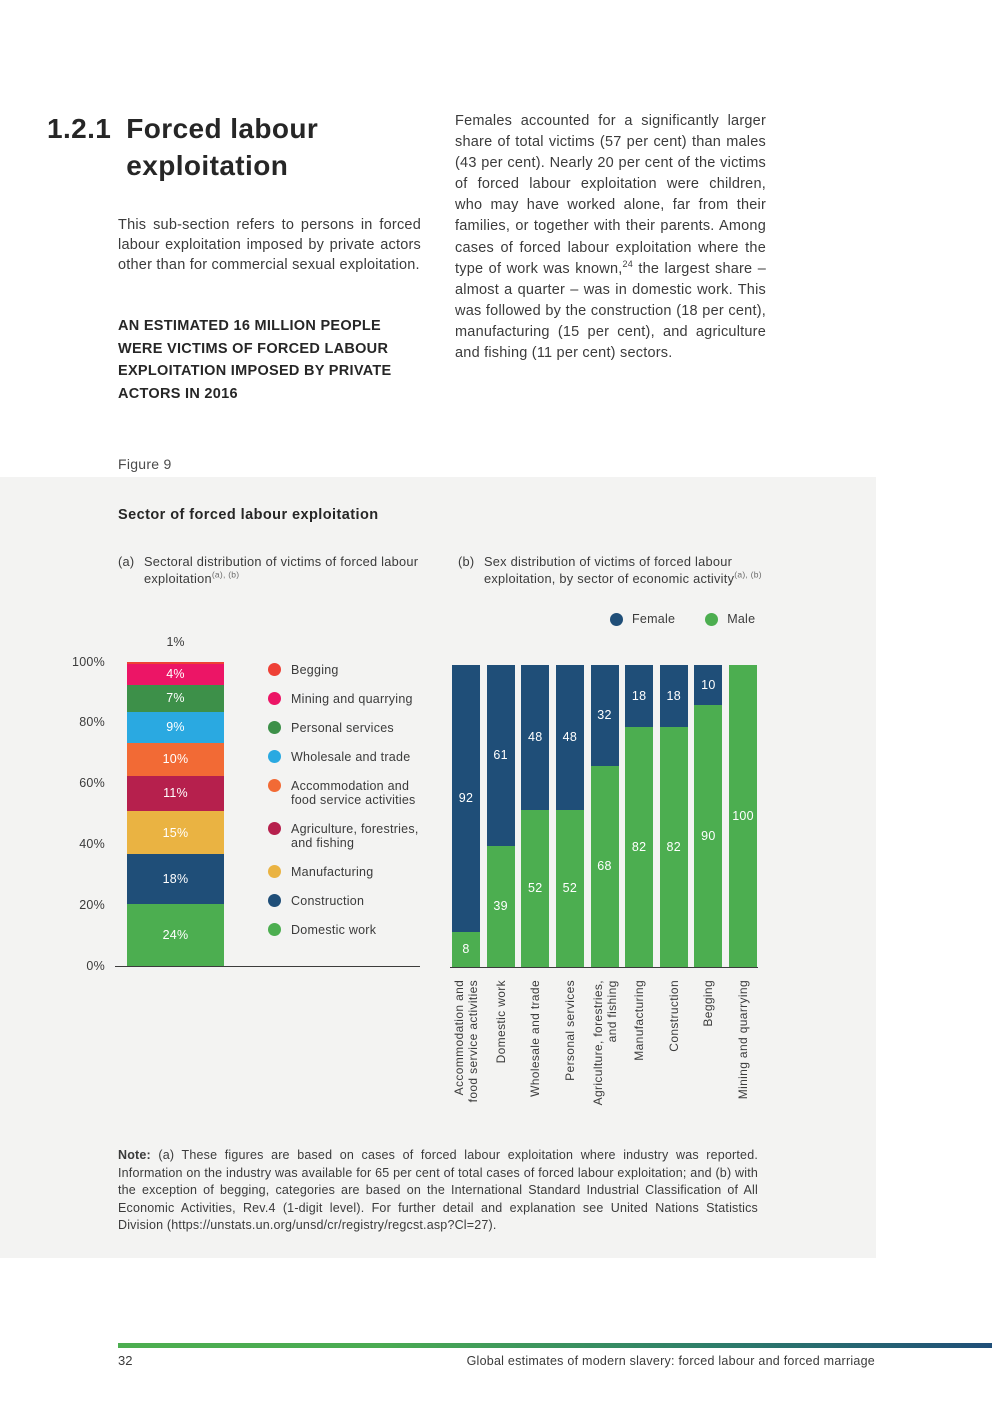 This screenshot has height=1403, width=992. I want to click on footnote-reference: 24, so click(627, 263).